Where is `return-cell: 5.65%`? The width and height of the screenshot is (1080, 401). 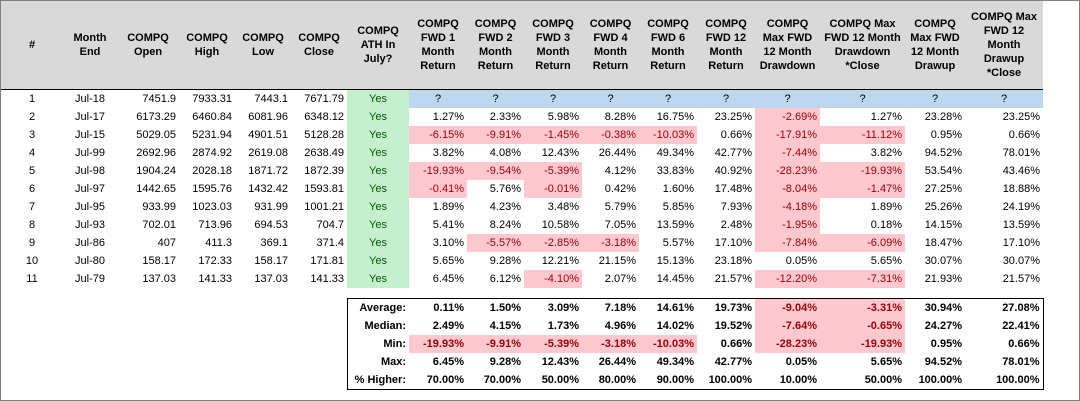
return-cell: 5.65% is located at coordinates (886, 261).